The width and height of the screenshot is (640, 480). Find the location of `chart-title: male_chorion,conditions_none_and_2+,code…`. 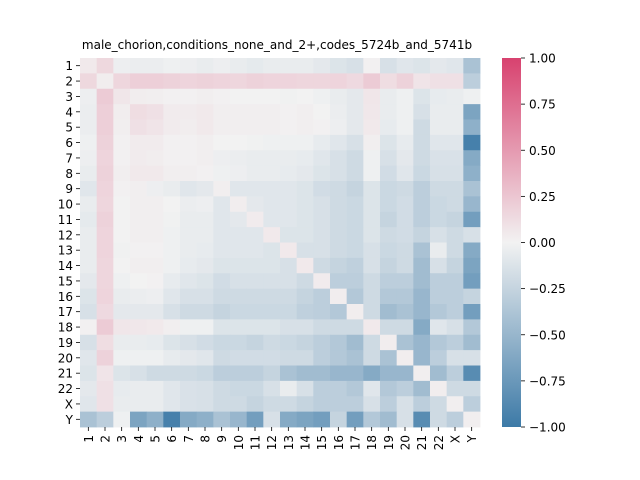

chart-title: male_chorion,conditions_none_and_2+,code… is located at coordinates (277, 45).